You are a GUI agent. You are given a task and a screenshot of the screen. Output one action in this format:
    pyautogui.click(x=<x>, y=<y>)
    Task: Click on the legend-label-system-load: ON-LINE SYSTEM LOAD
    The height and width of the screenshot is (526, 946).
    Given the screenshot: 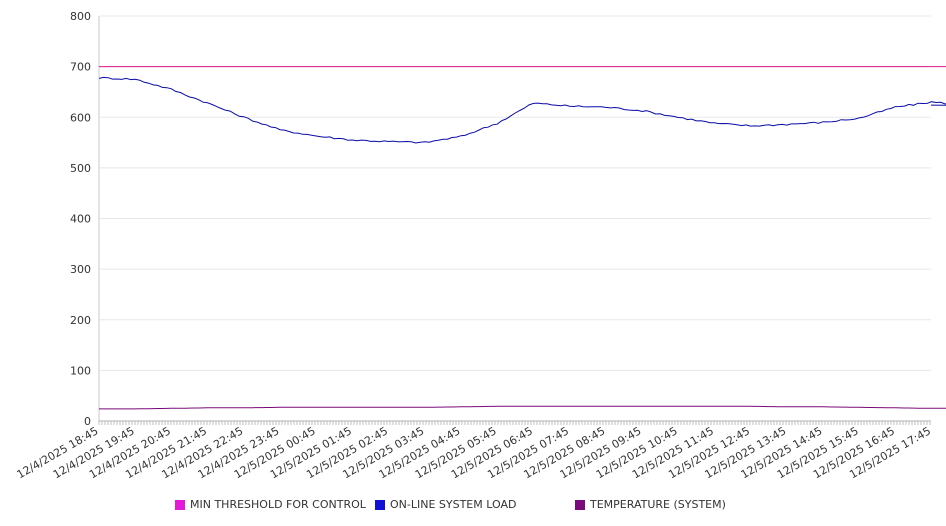 What is the action you would take?
    pyautogui.click(x=453, y=504)
    